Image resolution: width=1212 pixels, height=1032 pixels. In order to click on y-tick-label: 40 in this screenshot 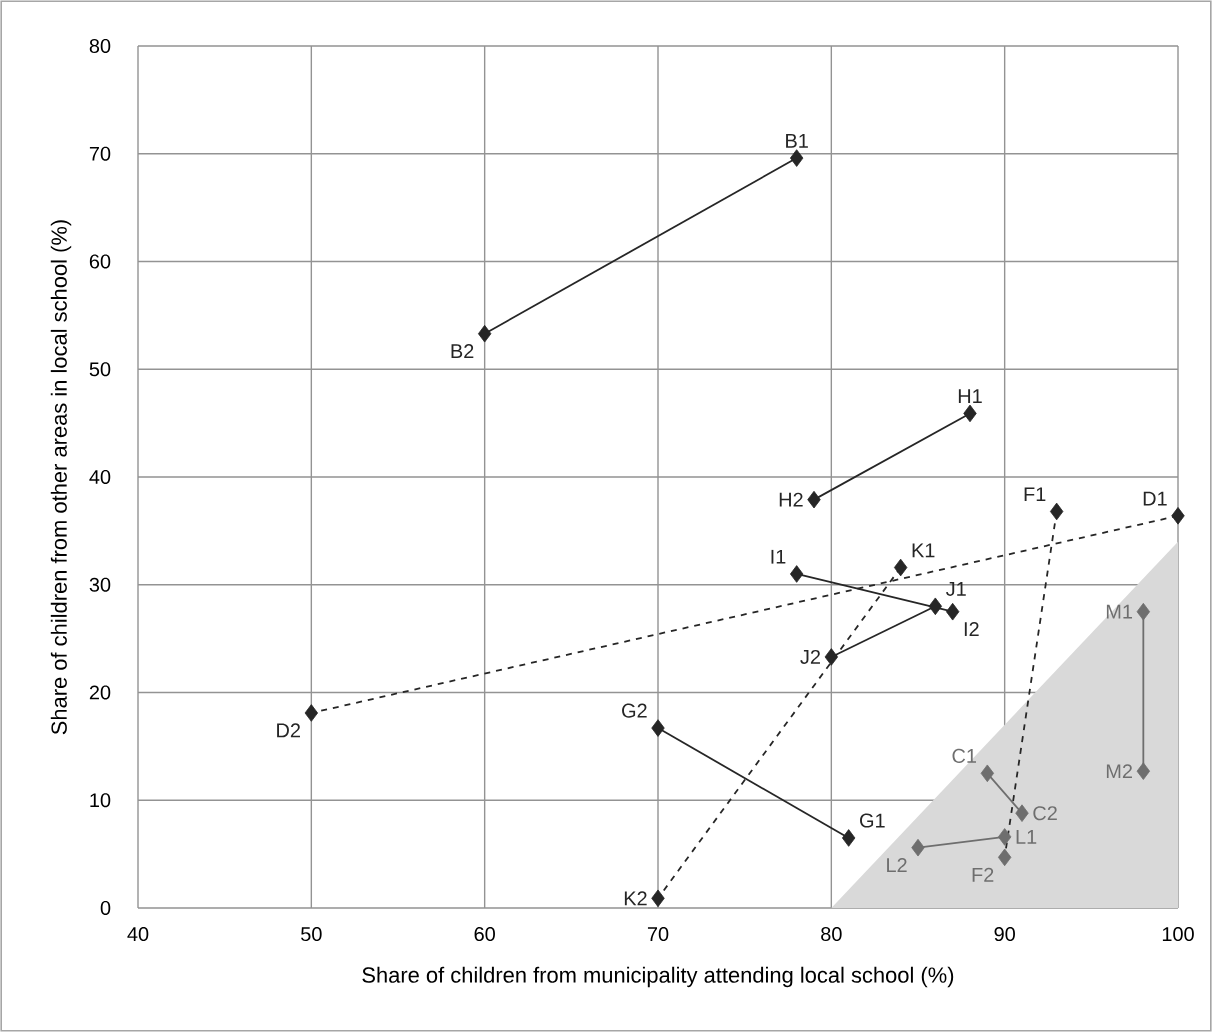, I will do `click(100, 477)`.